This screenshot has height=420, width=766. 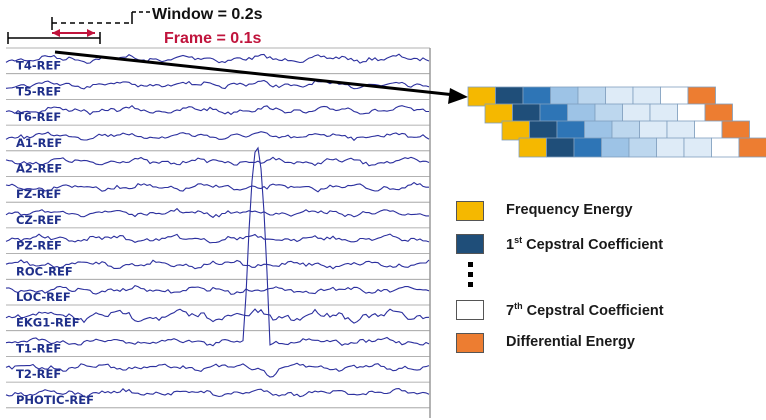 I want to click on channel-label: T4-REF, so click(x=38, y=66).